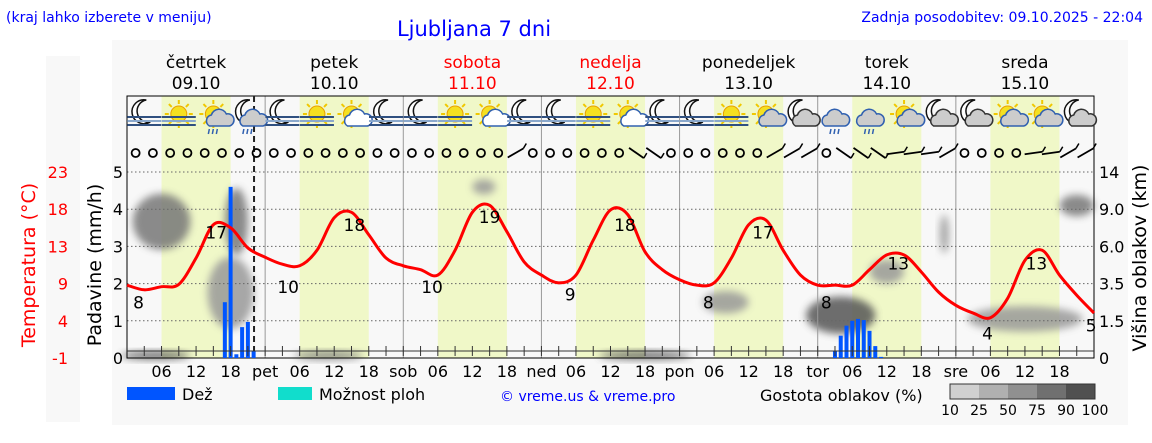  Describe the element at coordinates (587, 397) in the screenshot. I see `copyright-link: © vreme.us & vreme.pro` at that location.